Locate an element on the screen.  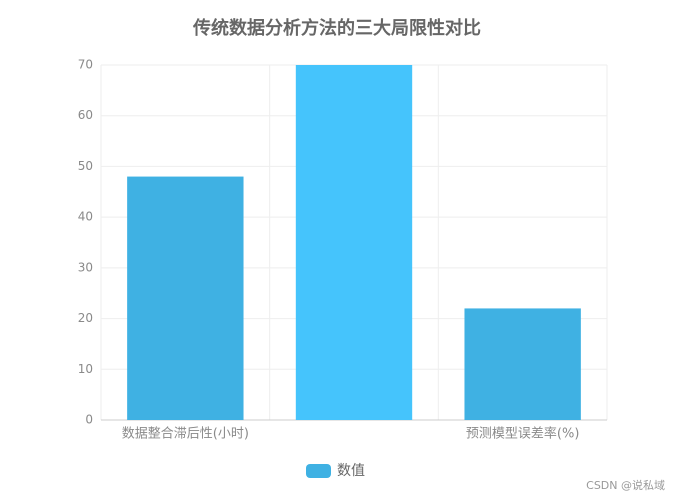
chart-title: 传统数据分析方法的三大局限性对比 is located at coordinates (336, 28).